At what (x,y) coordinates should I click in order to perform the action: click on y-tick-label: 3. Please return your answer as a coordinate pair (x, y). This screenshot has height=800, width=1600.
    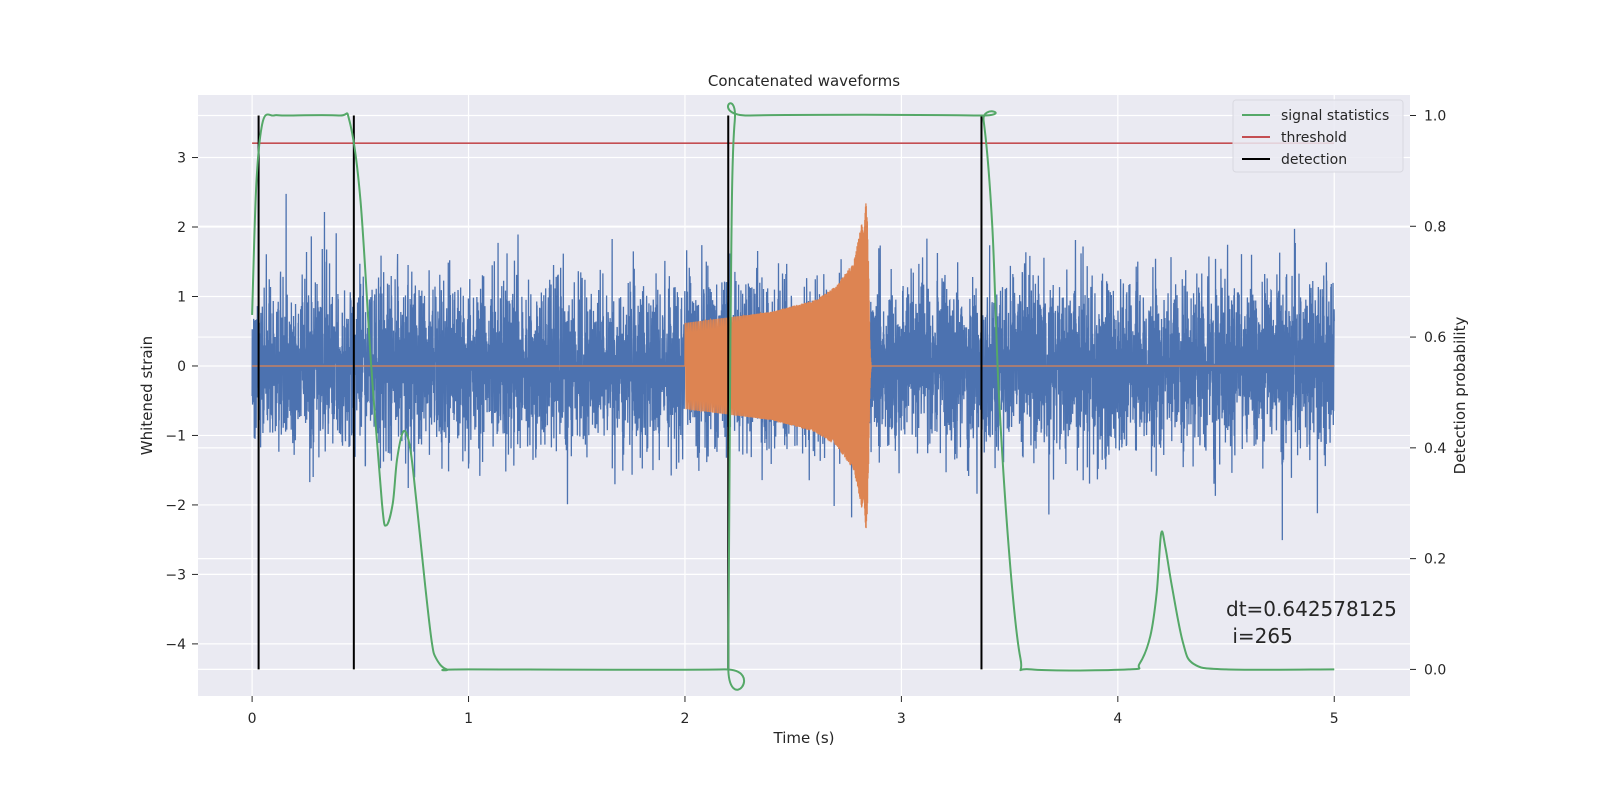
    Looking at the image, I should click on (181, 159).